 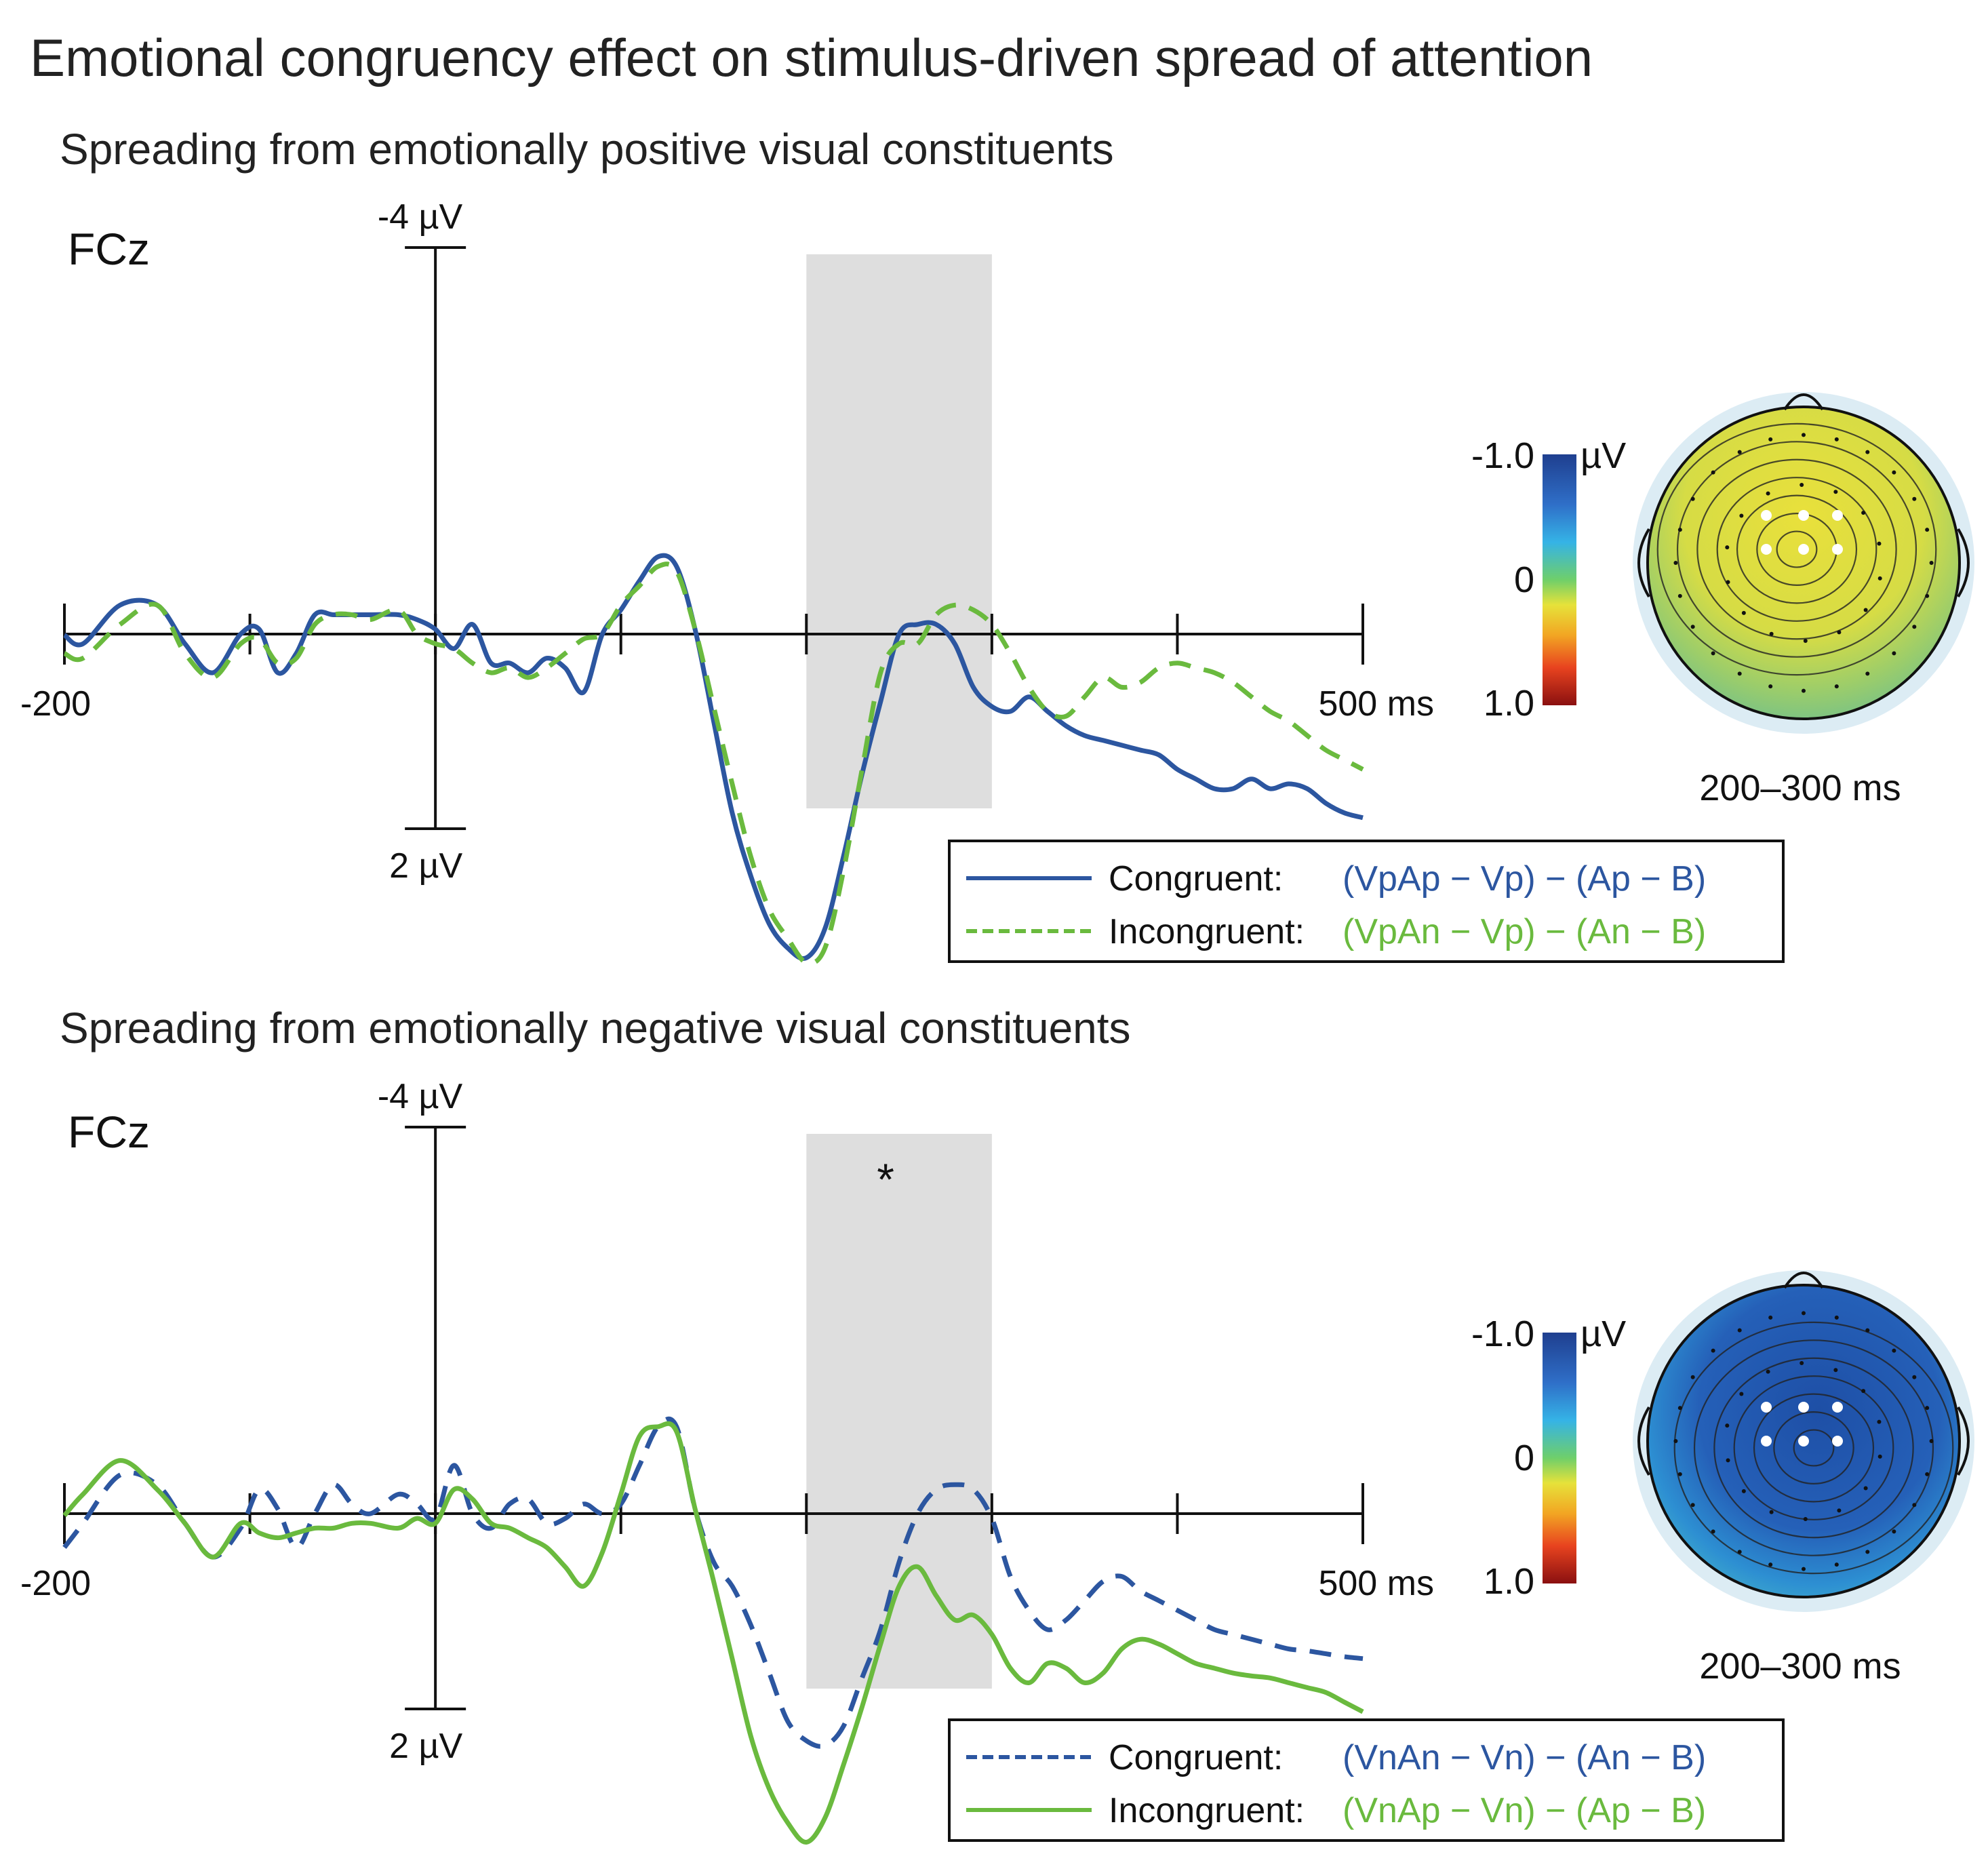 I want to click on topomap-head, so click(x=1803, y=563).